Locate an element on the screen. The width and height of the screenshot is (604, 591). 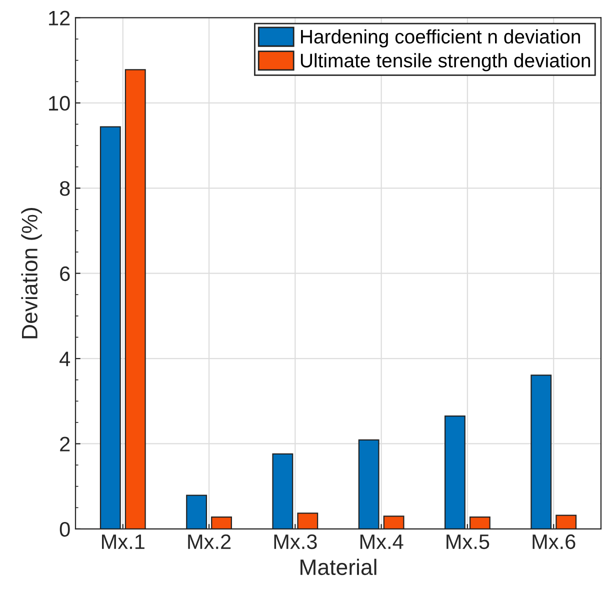
y-tick-label: 8 is located at coordinates (65, 188).